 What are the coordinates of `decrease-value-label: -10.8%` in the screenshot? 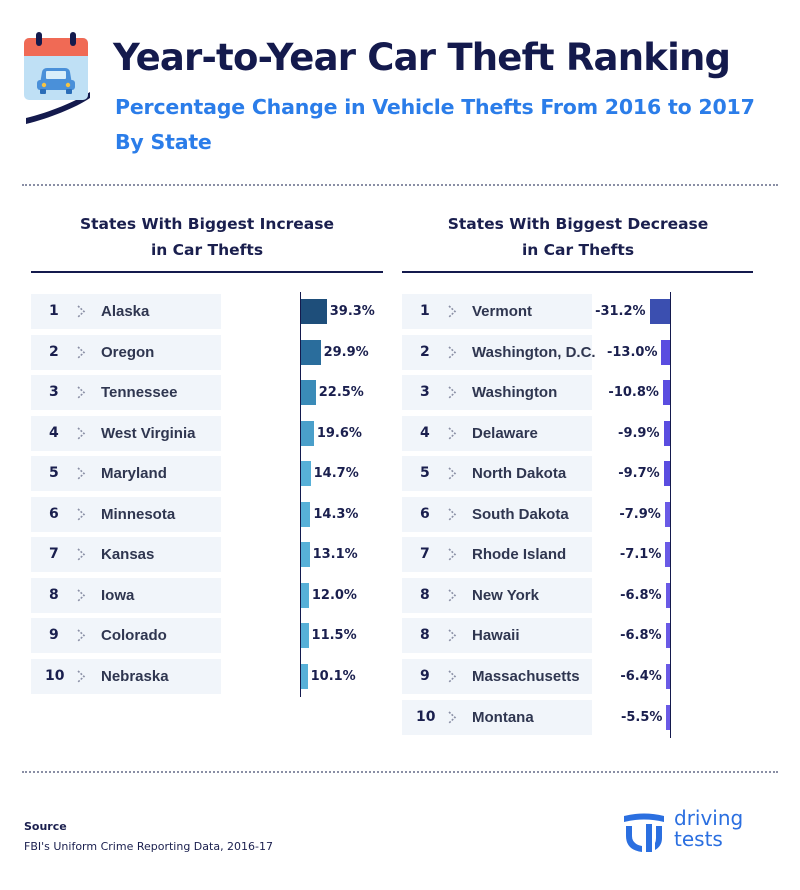 It's located at (633, 393).